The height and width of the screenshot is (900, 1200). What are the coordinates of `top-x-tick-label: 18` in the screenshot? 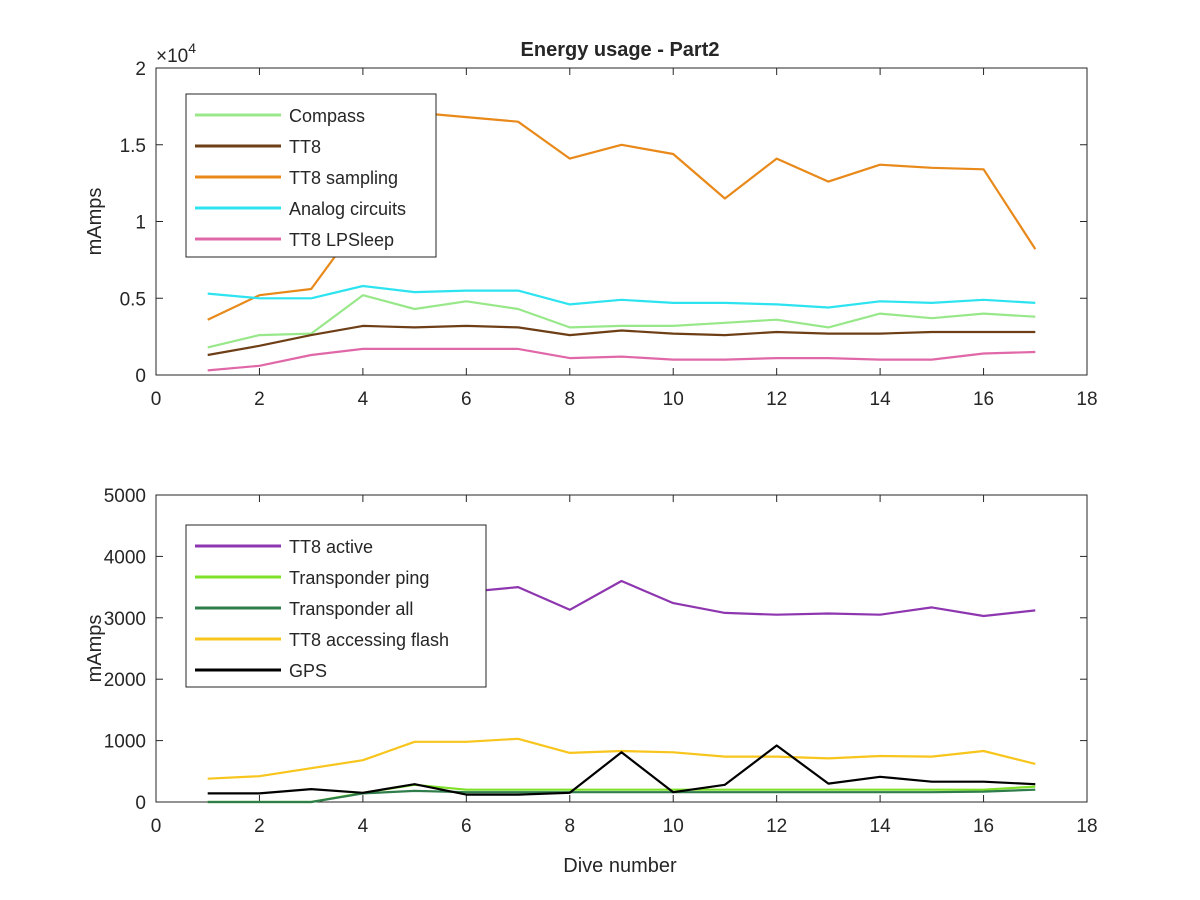 It's located at (1086, 399).